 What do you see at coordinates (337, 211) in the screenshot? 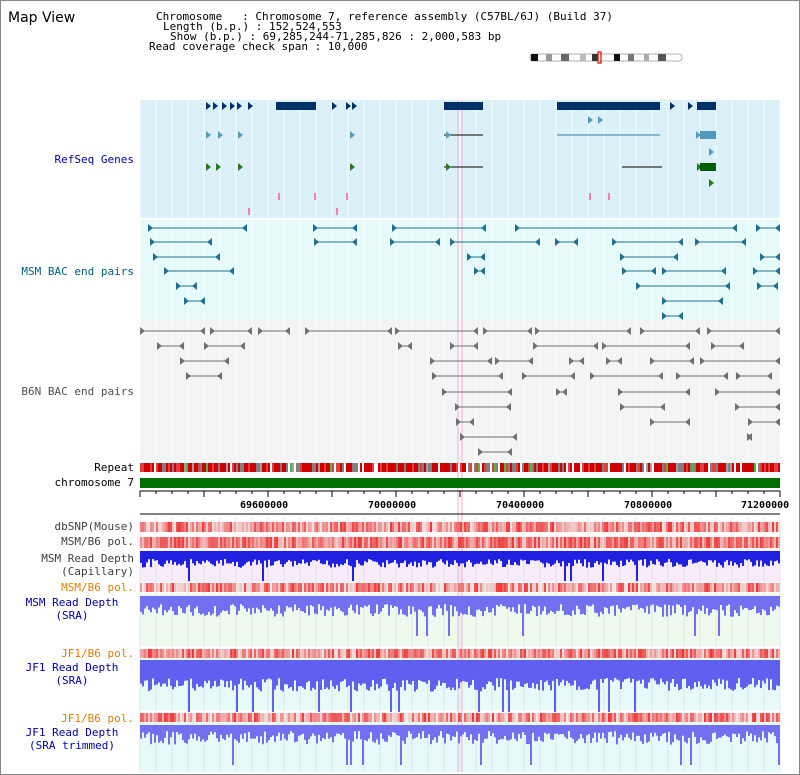
I see `gene-marker` at bounding box center [337, 211].